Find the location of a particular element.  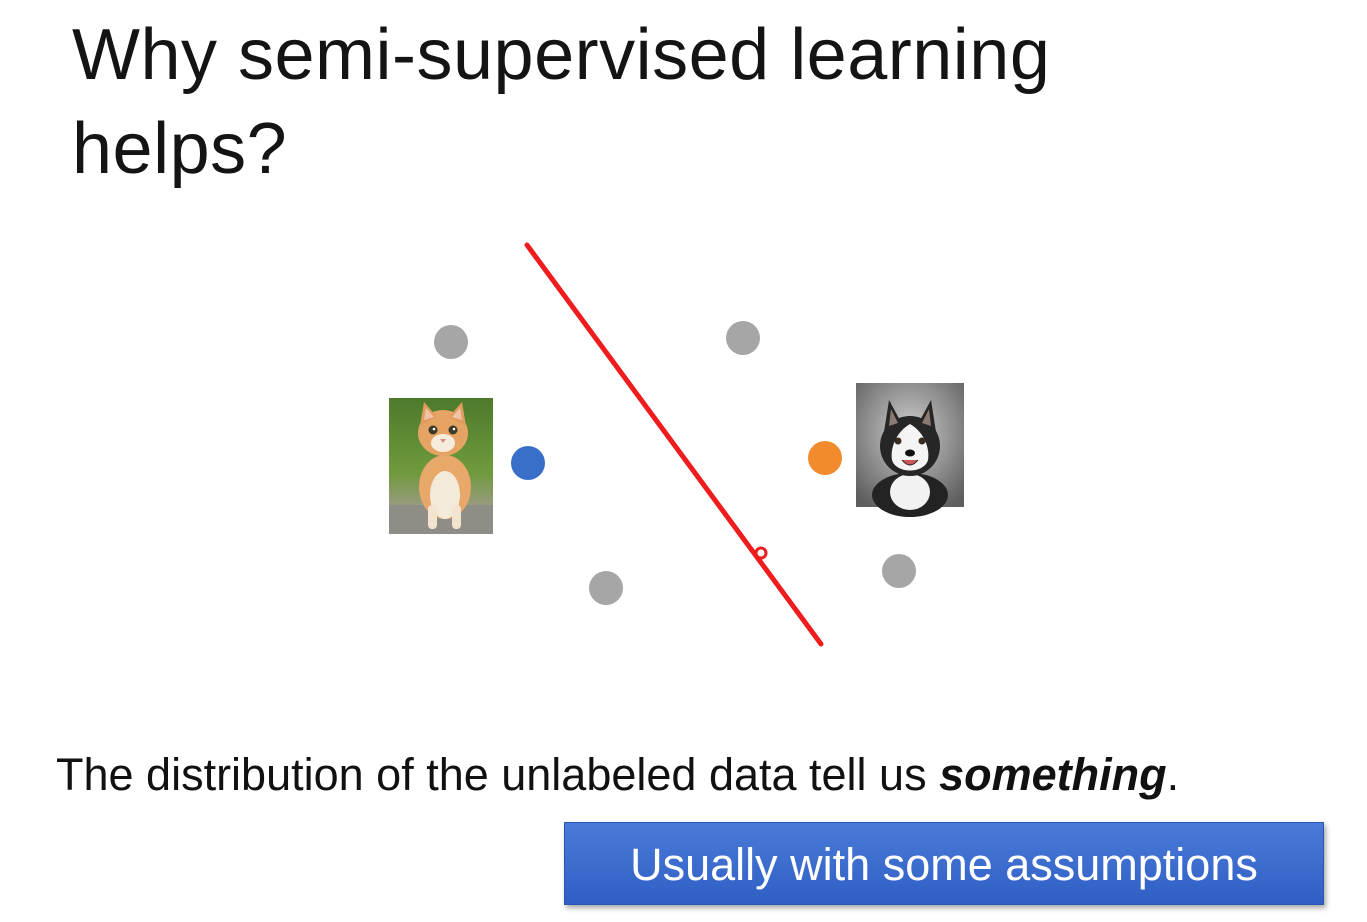

labeled-point-cat is located at coordinates (528, 463).